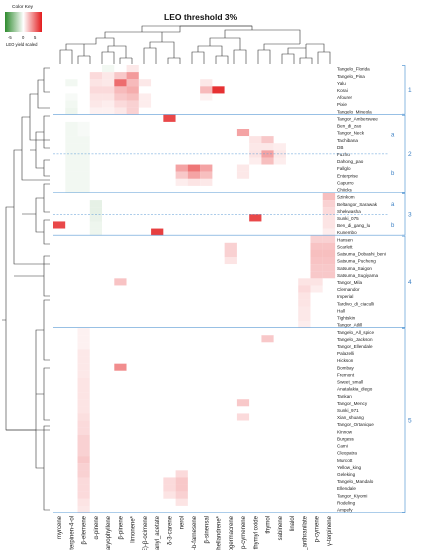 Image resolution: width=421 pixels, height=550 pixels. I want to click on cluster-sublabel: a, so click(393, 136).